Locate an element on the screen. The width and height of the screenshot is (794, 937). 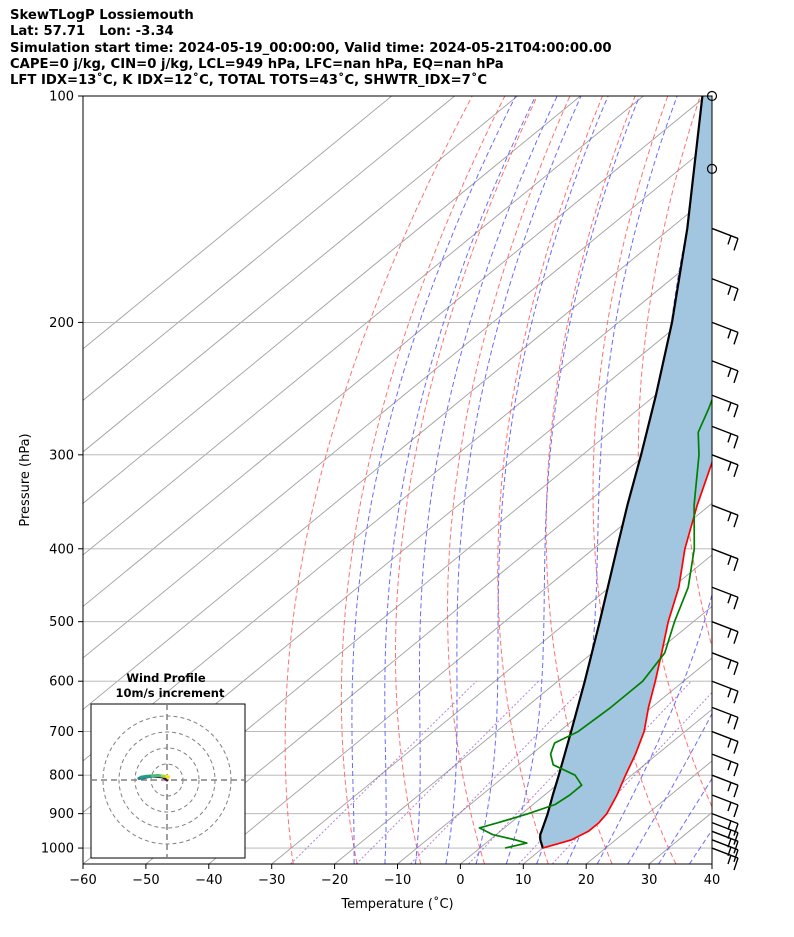
hodograph-segment is located at coordinates (168, 777).